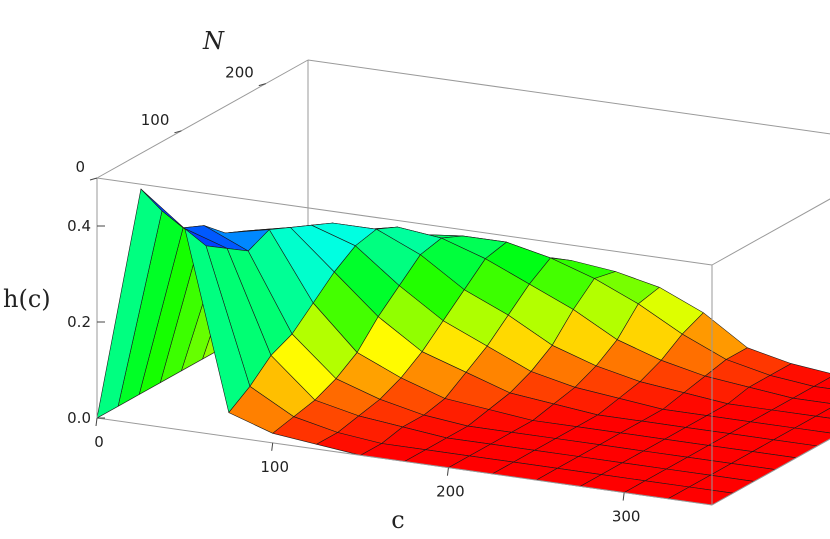  Describe the element at coordinates (213, 41) in the screenshot. I see `y-axis-label: N` at that location.